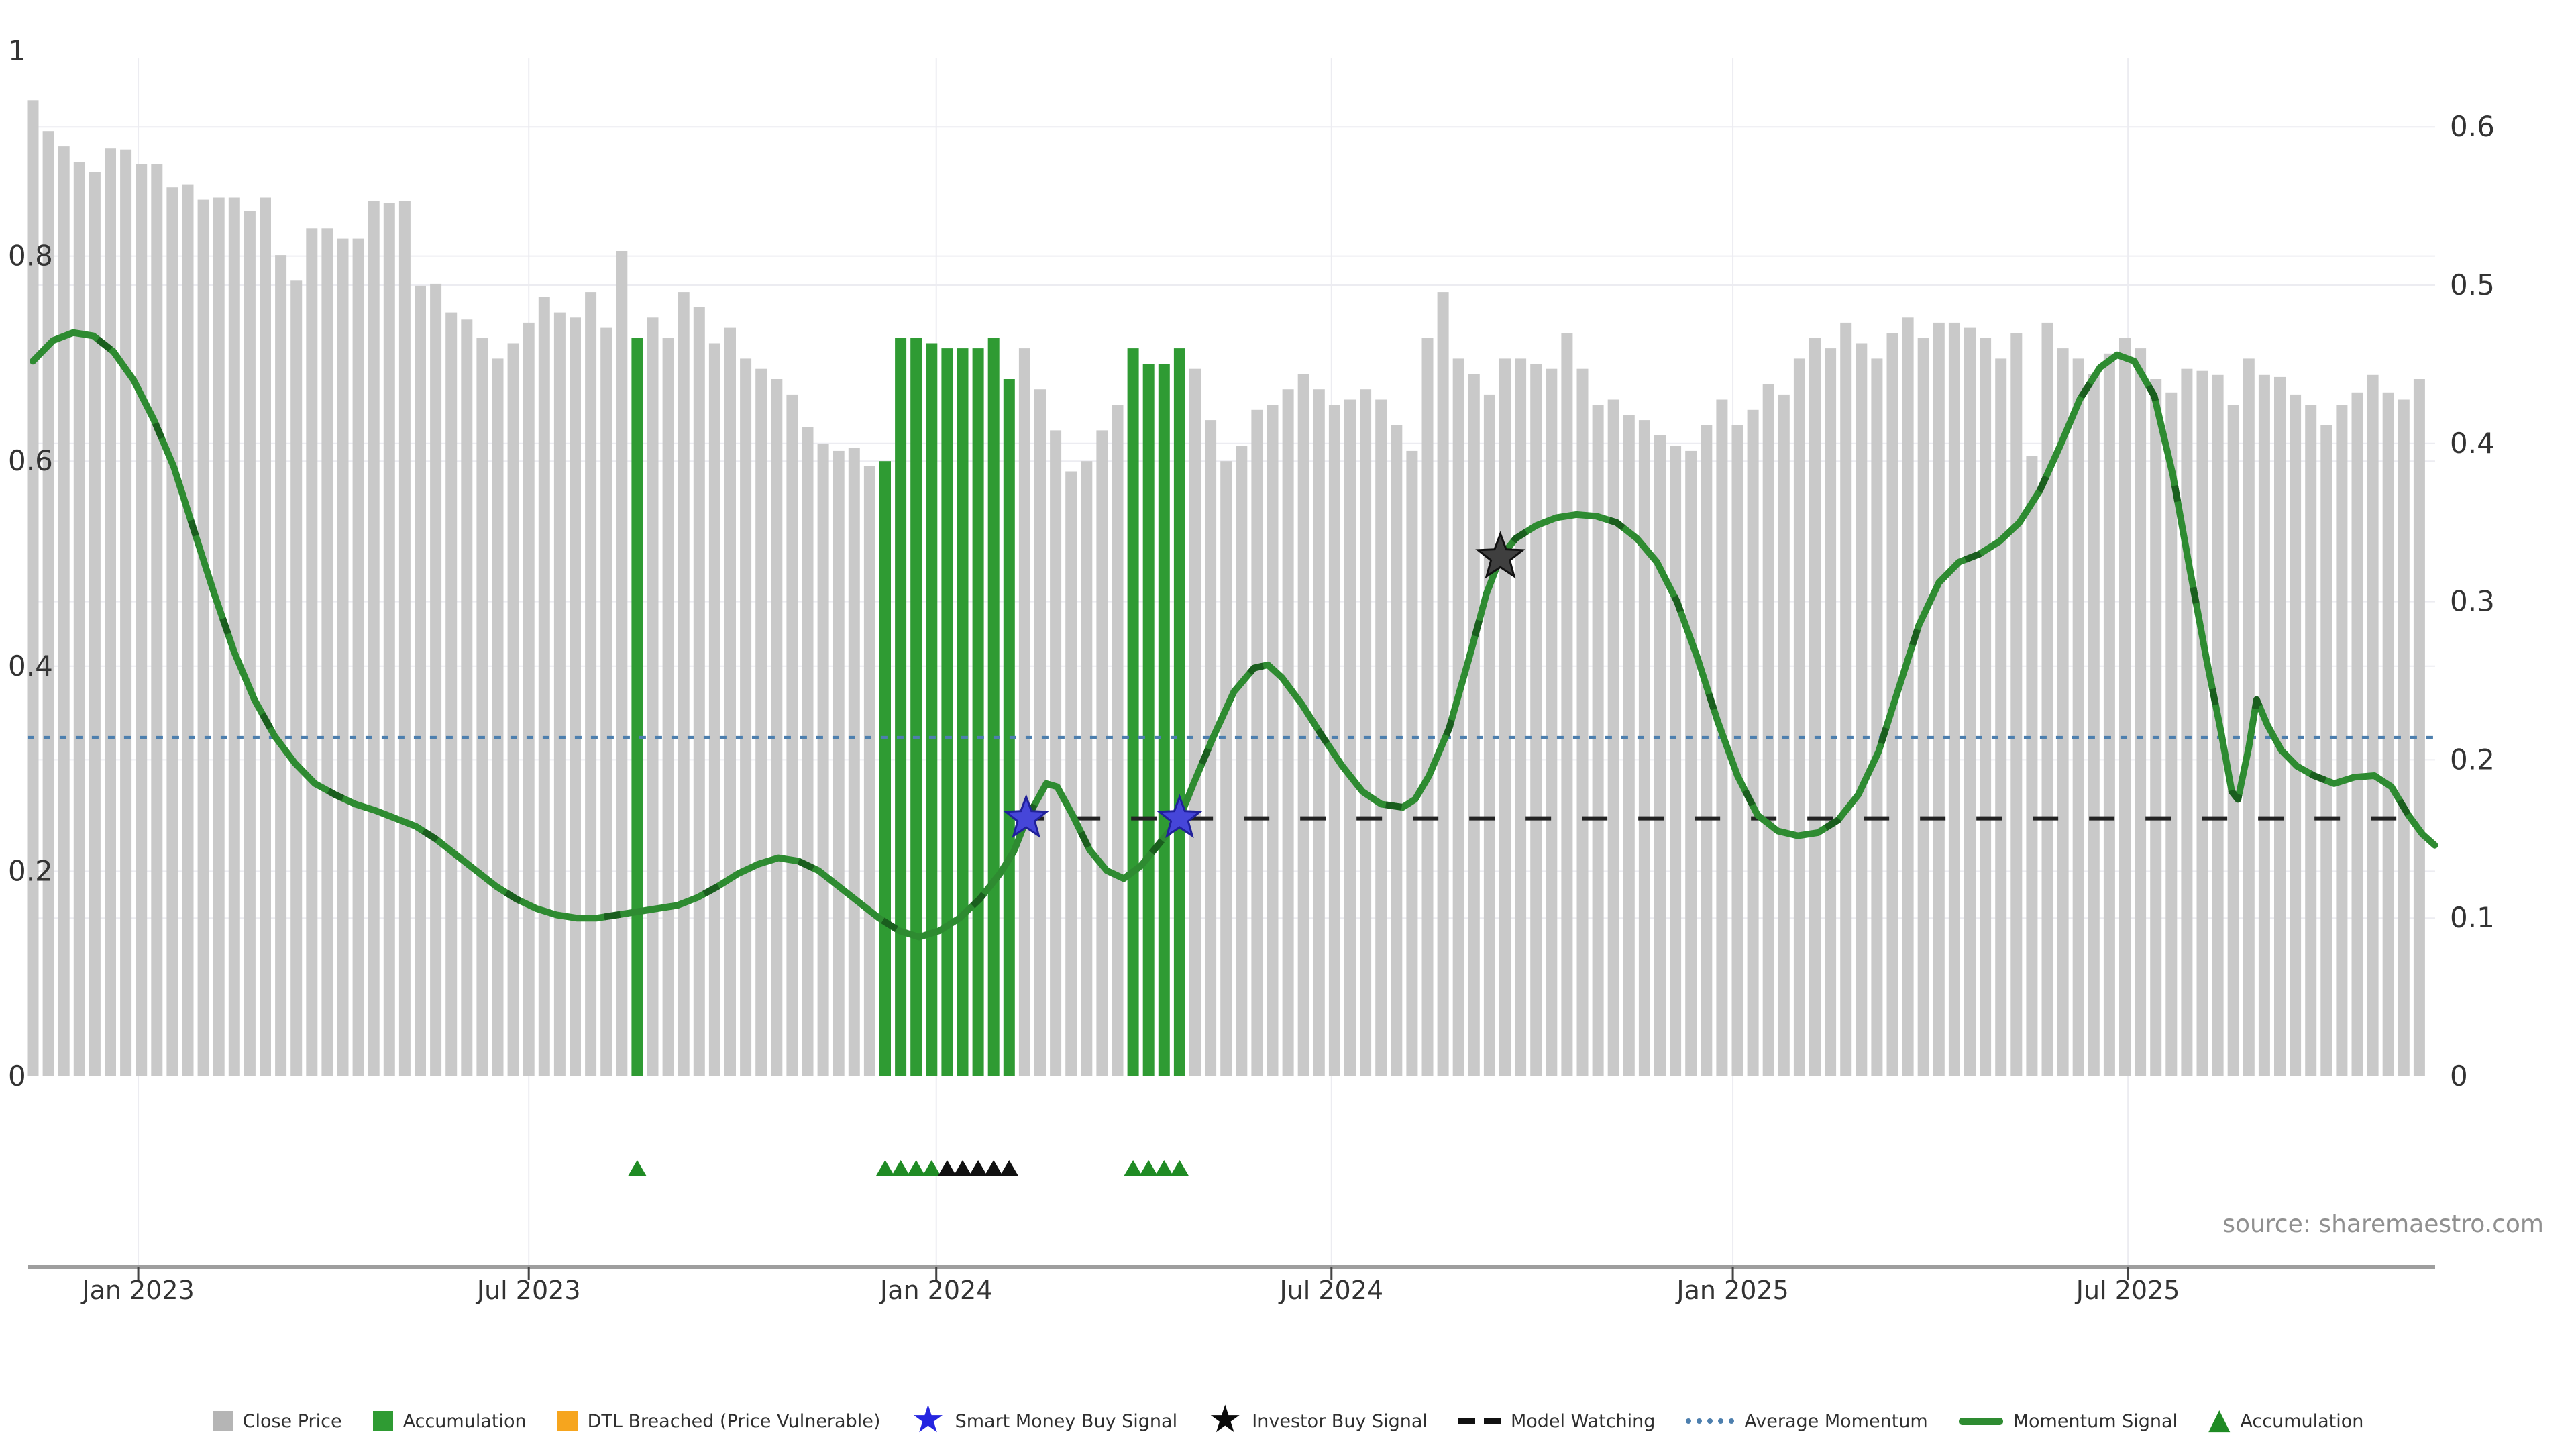  I want to click on legend-item-investor-buy-signal: ★ Investor Buy Signal, so click(1318, 1420).